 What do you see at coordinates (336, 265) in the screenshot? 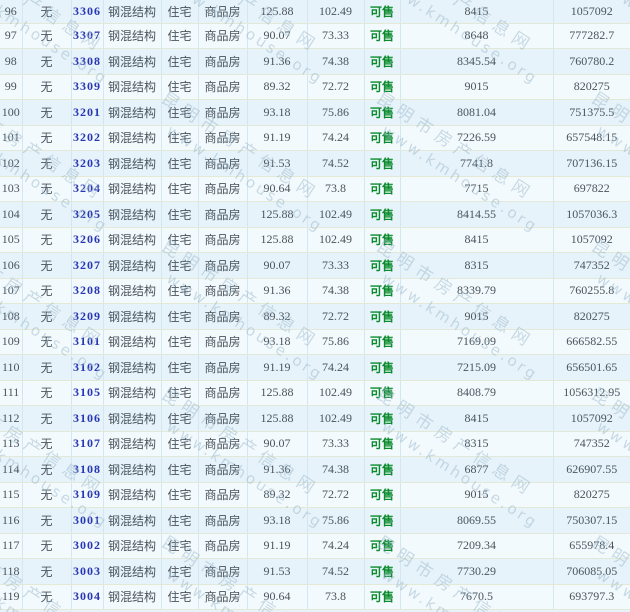
I see `inner-area: 73.33` at bounding box center [336, 265].